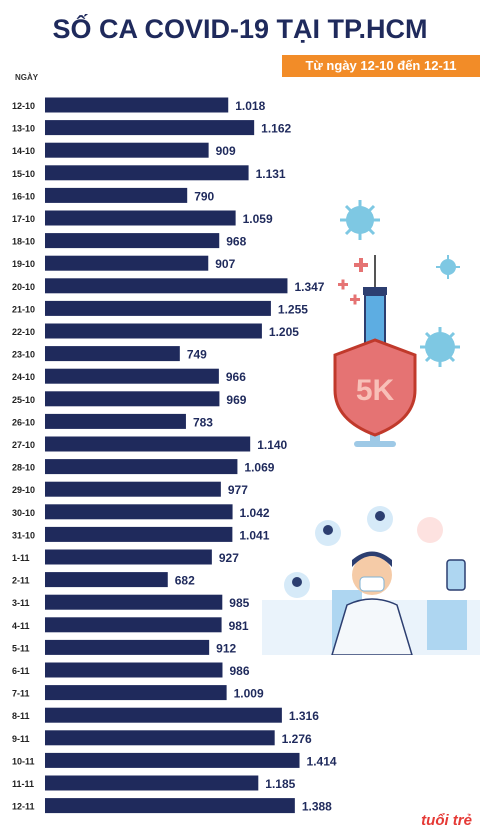 The width and height of the screenshot is (480, 835). What do you see at coordinates (255, 513) in the screenshot?
I see `value-label: 1.042` at bounding box center [255, 513].